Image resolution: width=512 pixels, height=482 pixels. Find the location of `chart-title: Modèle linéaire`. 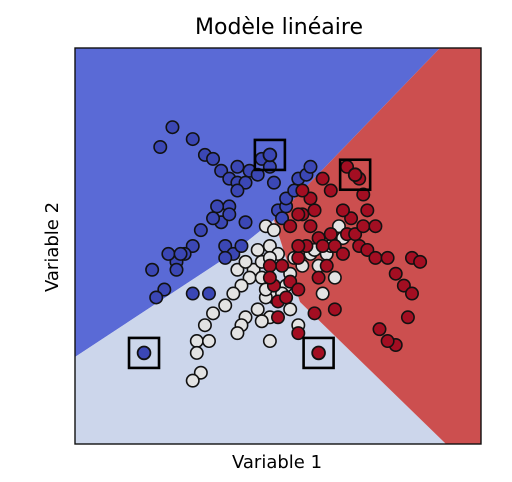

chart-title: Modèle linéaire is located at coordinates (279, 27).